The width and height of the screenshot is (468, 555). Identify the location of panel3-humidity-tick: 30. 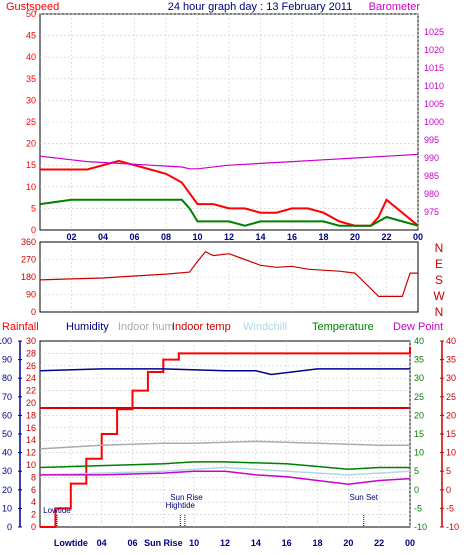
(7, 471).